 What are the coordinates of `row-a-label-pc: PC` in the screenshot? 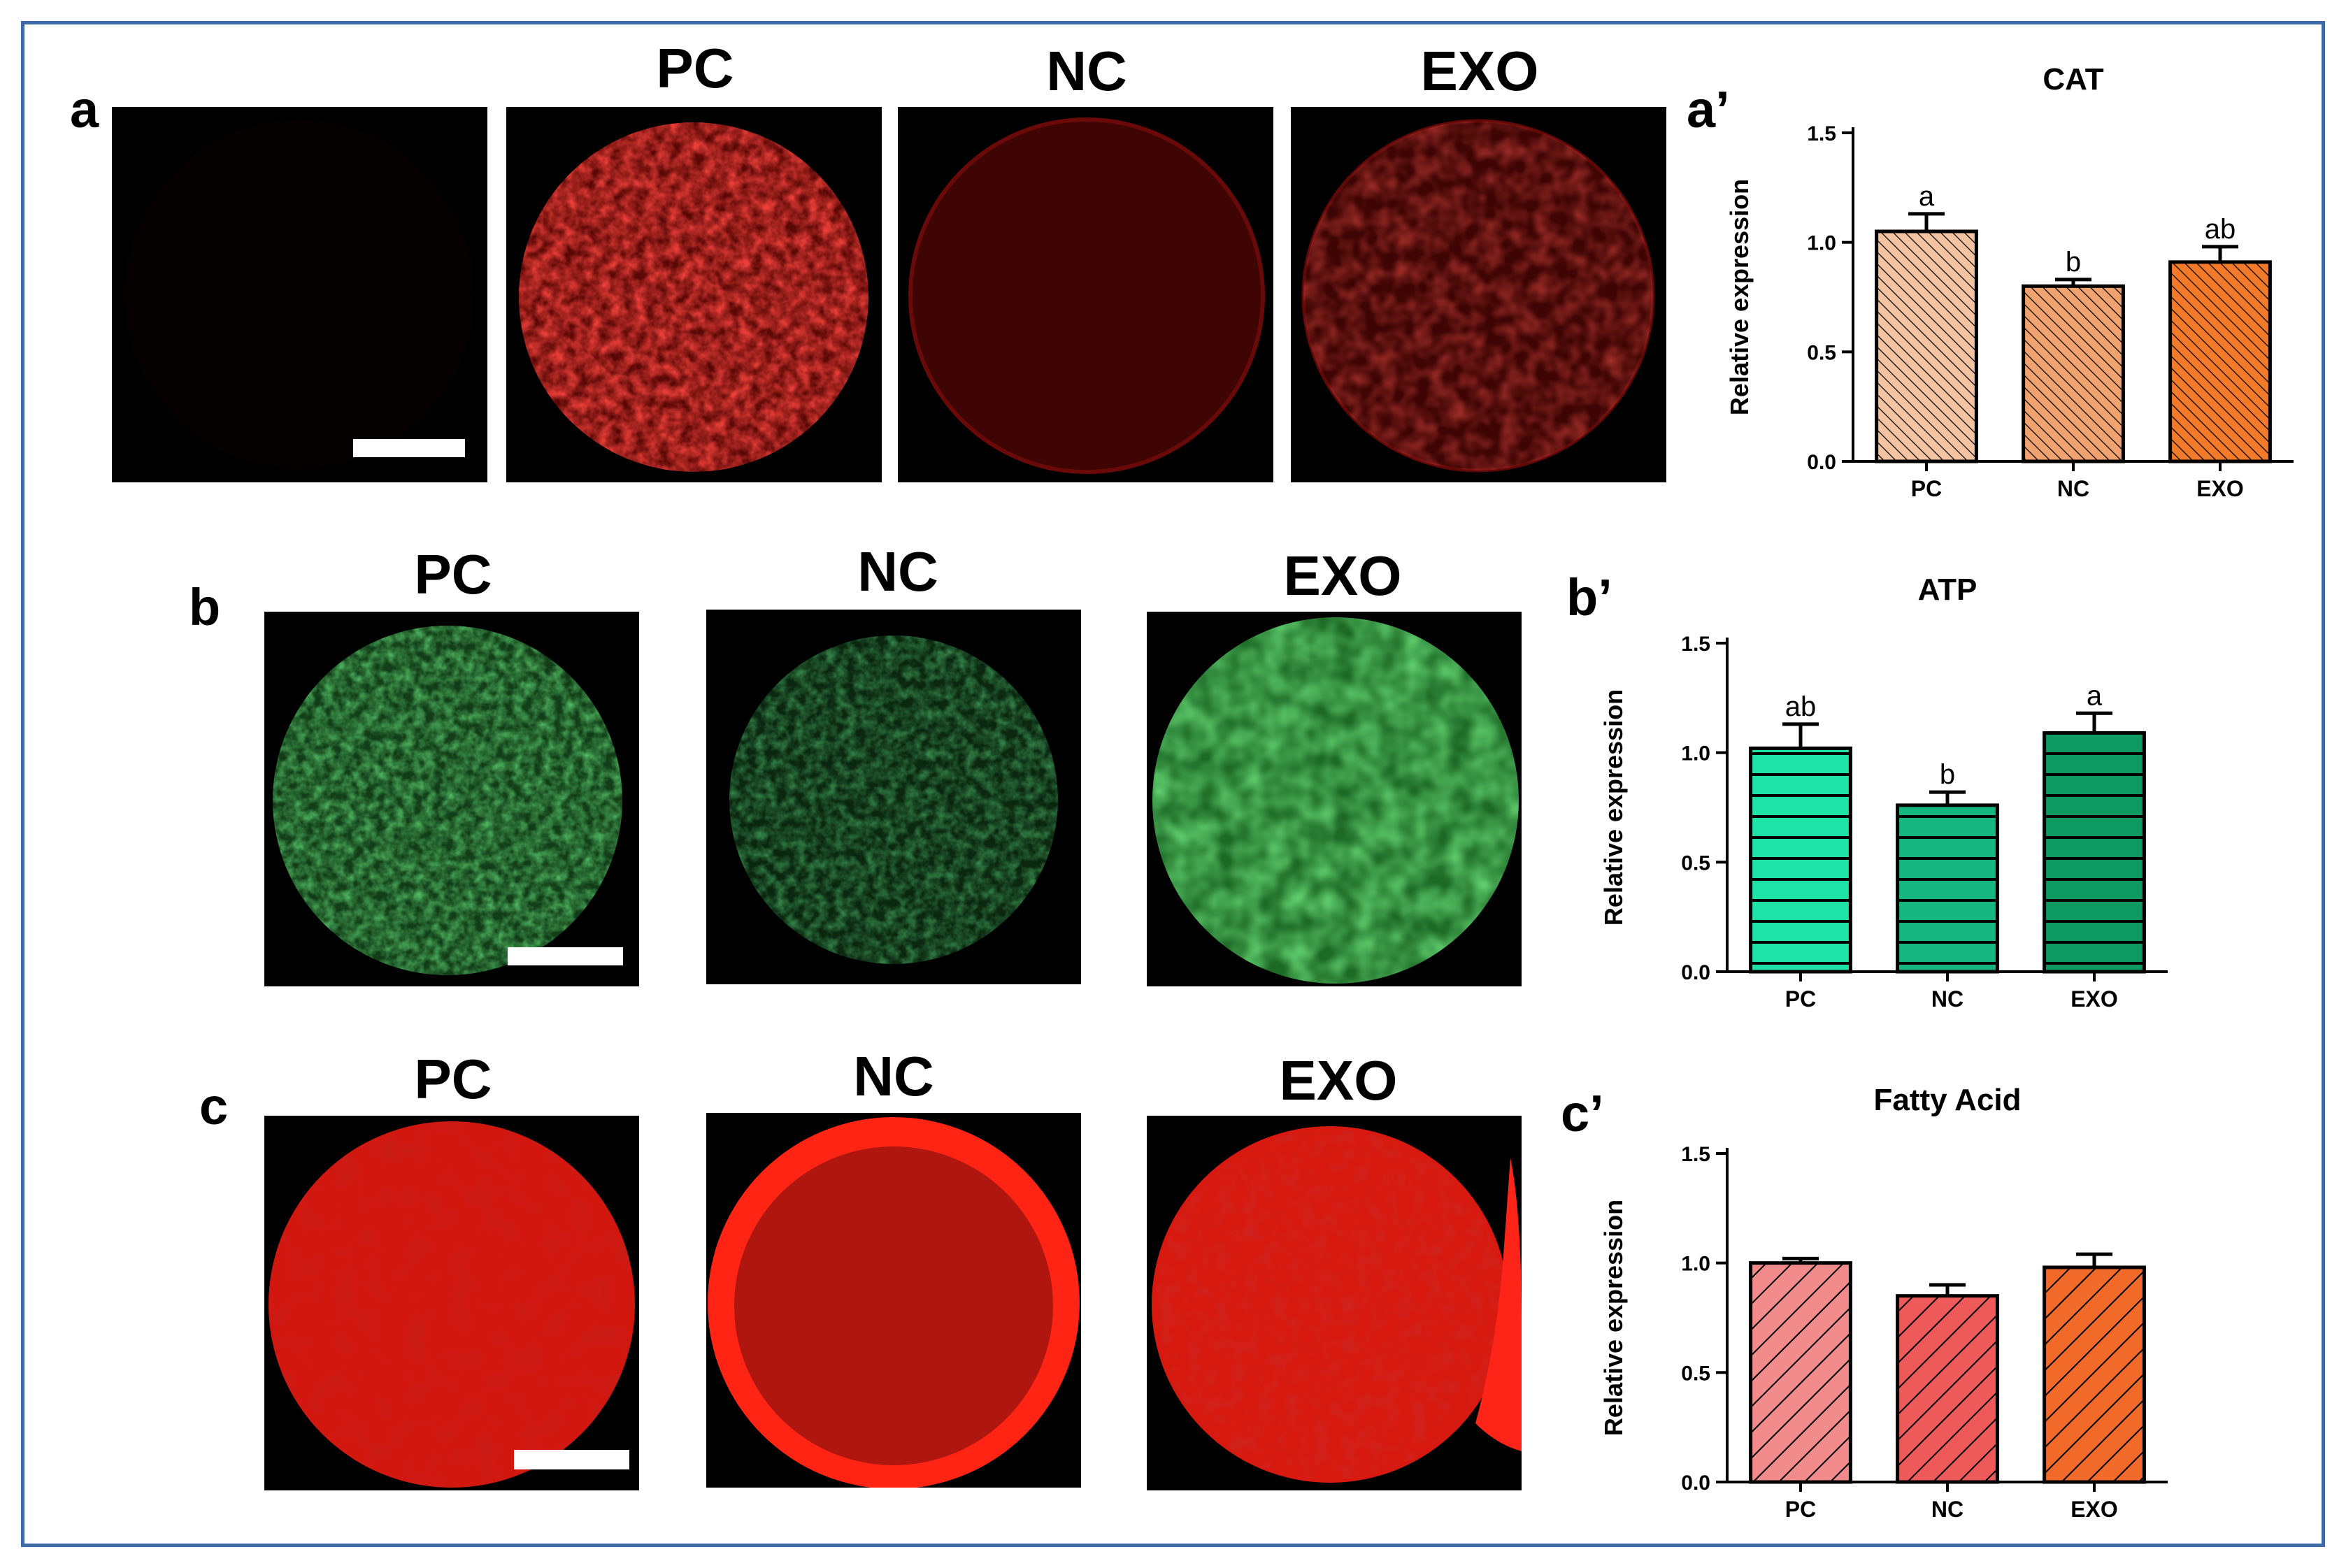 It's located at (695, 68).